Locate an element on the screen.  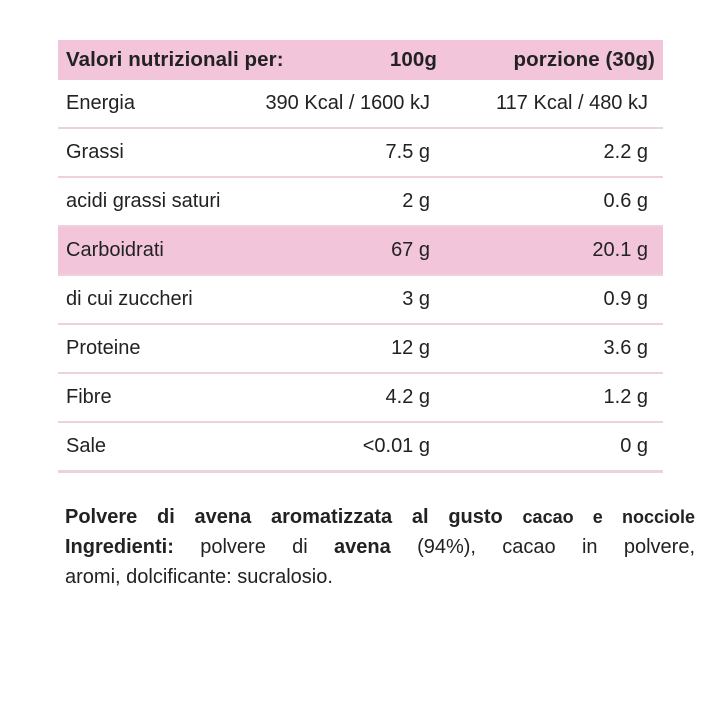
row-acidi-grassi-saturi: acidi grassi saturi 2 g 0.6 g is located at coordinates (360, 202).